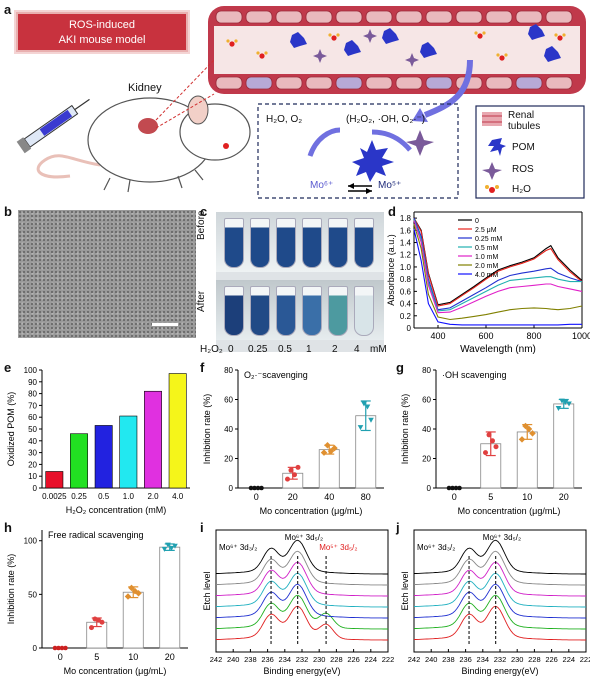 This screenshot has width=590, height=685. I want to click on y-tick-label: 60, so click(426, 400).